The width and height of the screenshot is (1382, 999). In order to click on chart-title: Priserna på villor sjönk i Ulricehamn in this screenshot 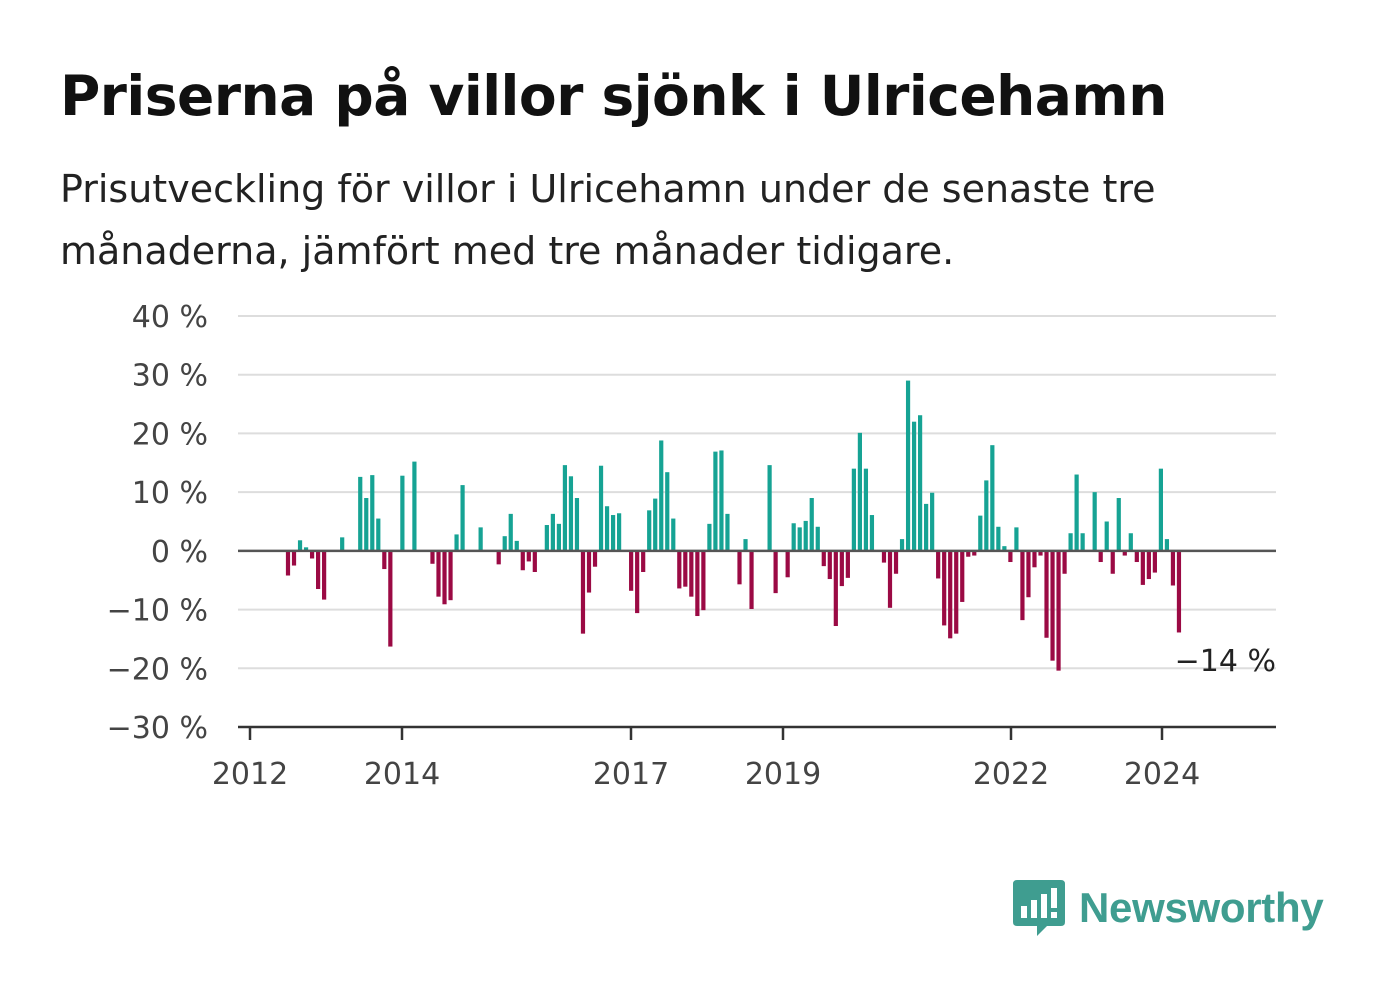, I will do `click(613, 96)`.